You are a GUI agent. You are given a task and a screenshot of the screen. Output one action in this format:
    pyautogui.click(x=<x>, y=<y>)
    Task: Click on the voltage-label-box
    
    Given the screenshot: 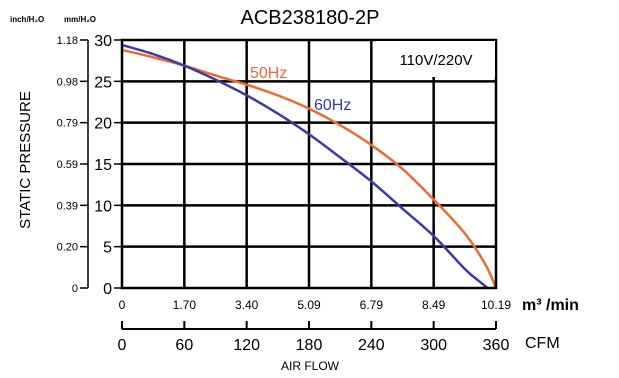 What is the action you would take?
    pyautogui.click(x=435, y=59)
    